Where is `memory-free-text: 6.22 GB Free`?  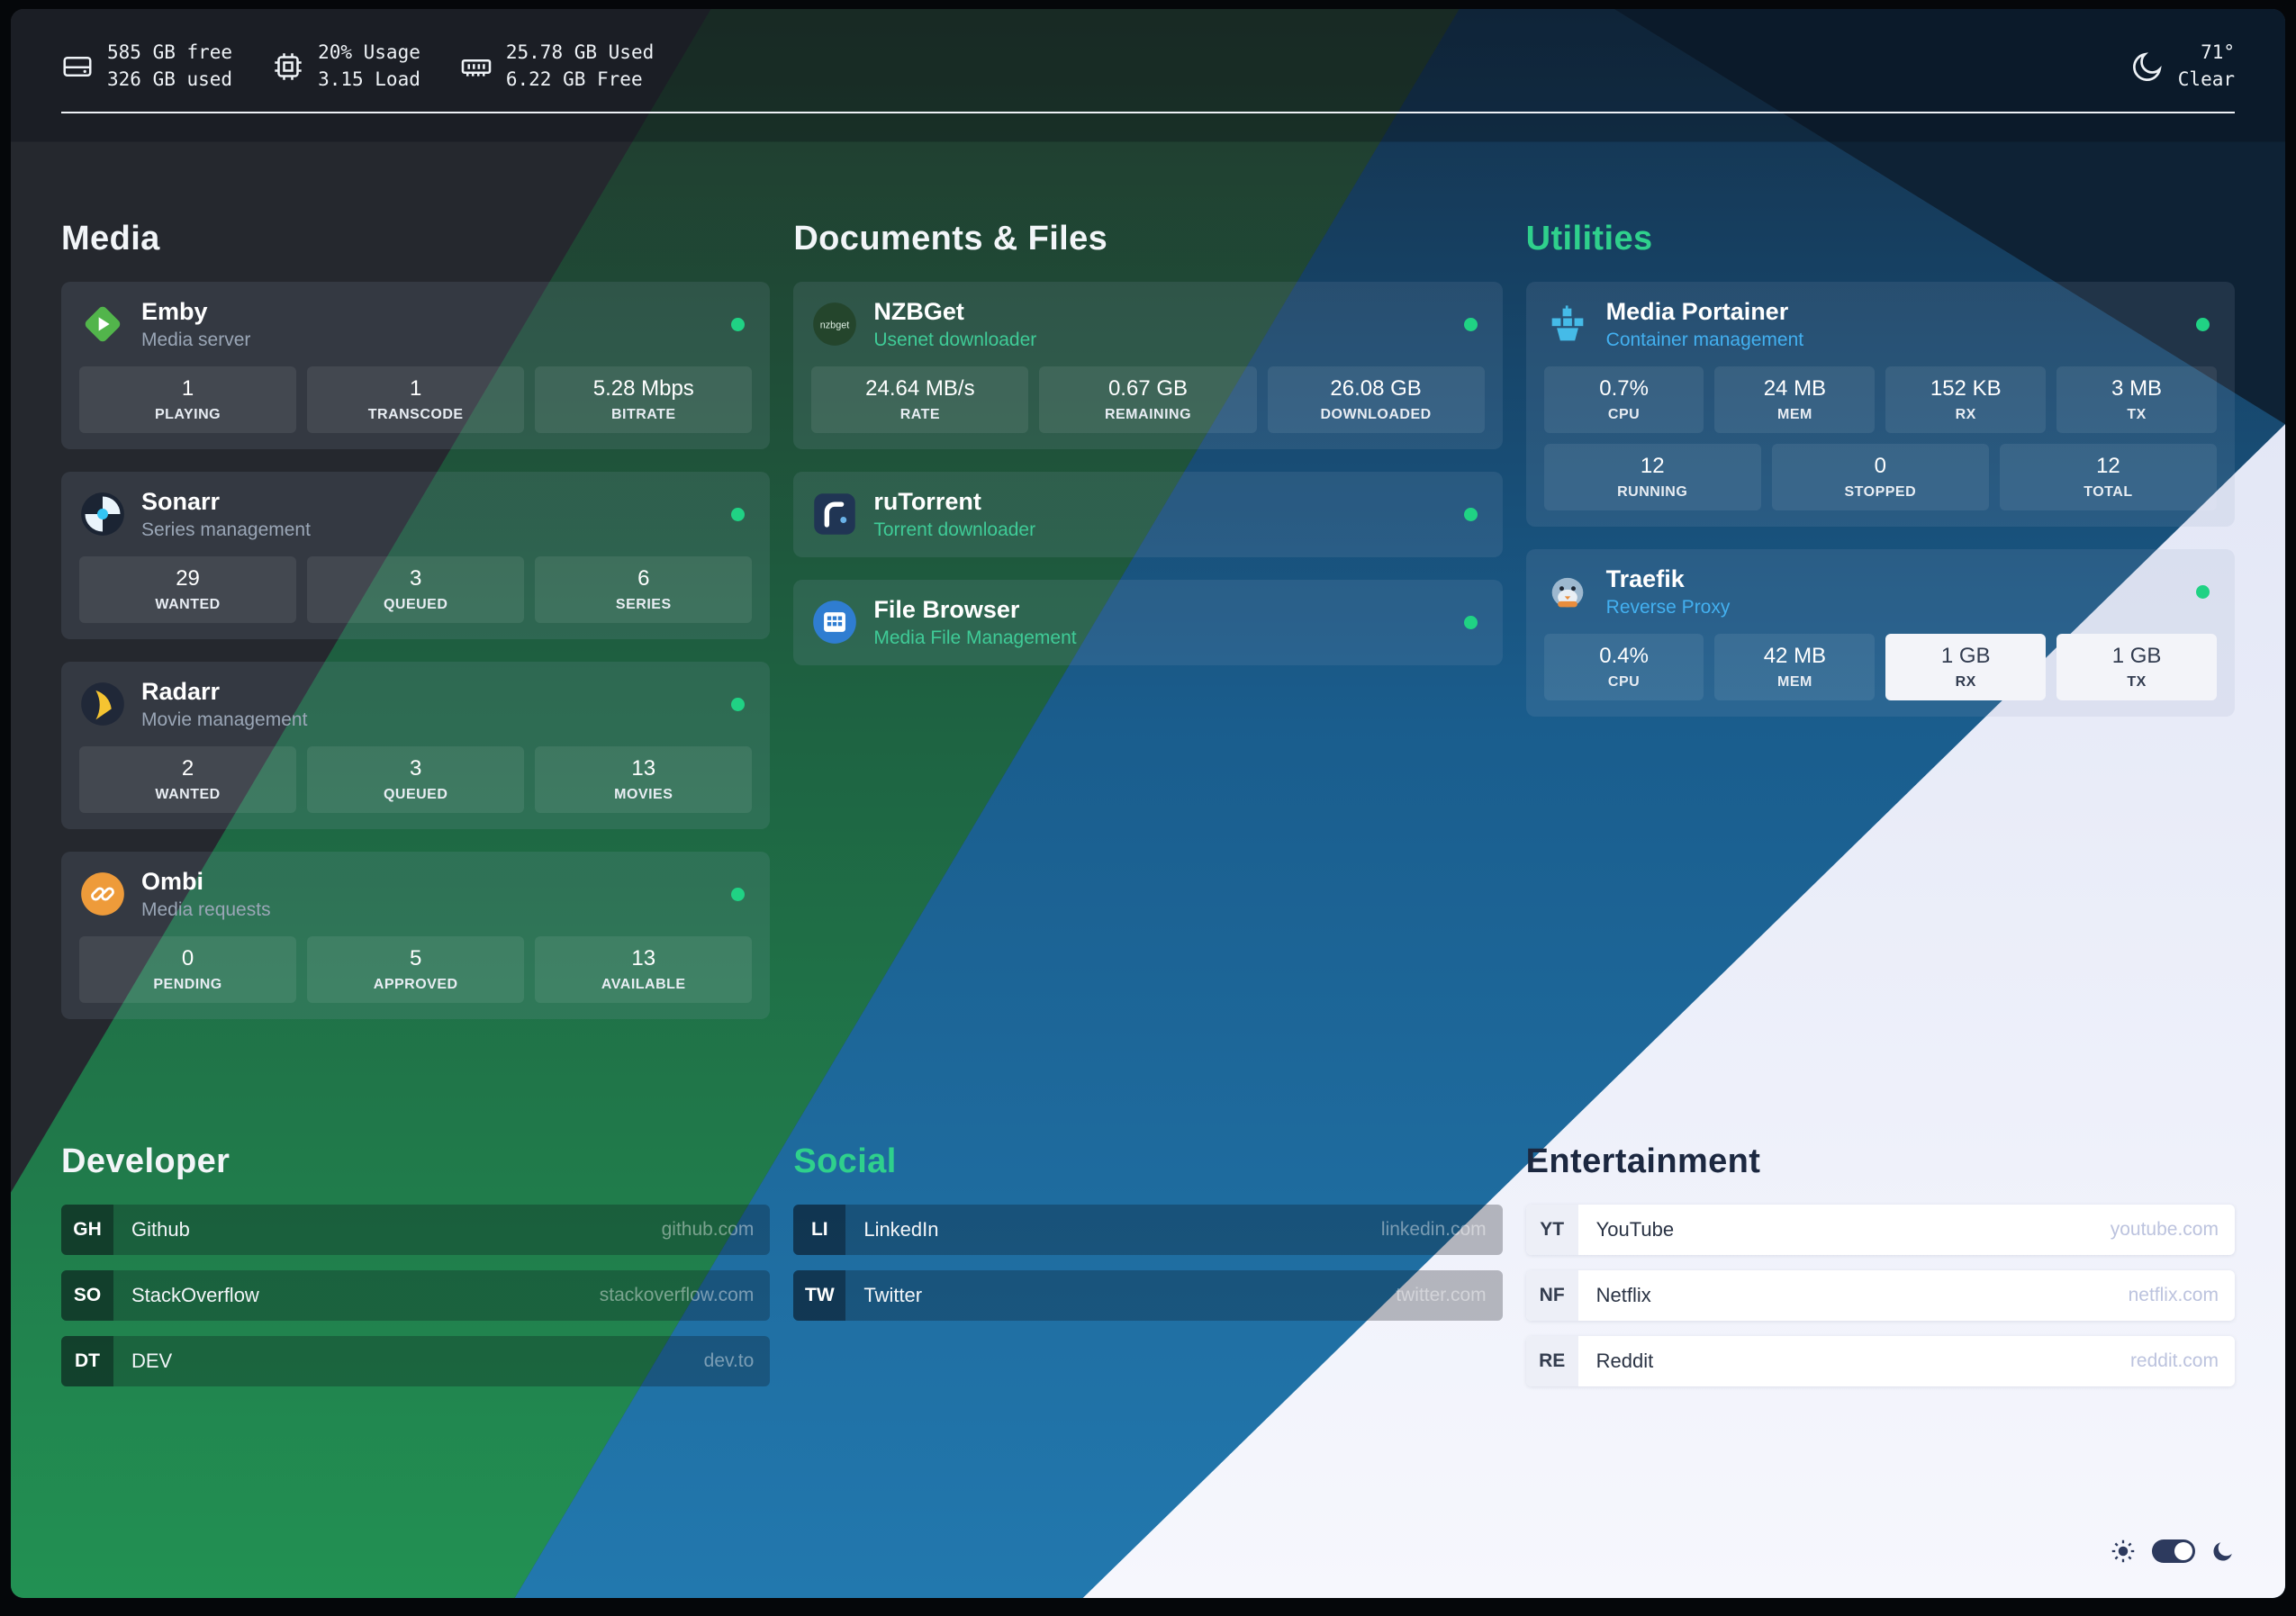 memory-free-text: 6.22 GB Free is located at coordinates (574, 79).